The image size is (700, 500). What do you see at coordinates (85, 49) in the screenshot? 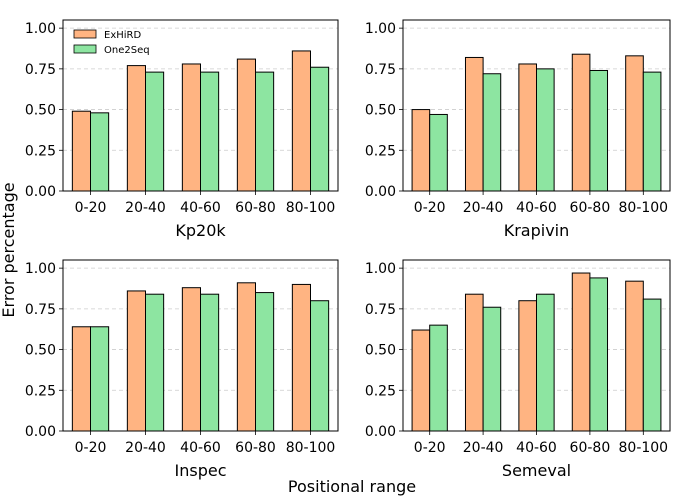
I see `legend-swatch-one2seq` at bounding box center [85, 49].